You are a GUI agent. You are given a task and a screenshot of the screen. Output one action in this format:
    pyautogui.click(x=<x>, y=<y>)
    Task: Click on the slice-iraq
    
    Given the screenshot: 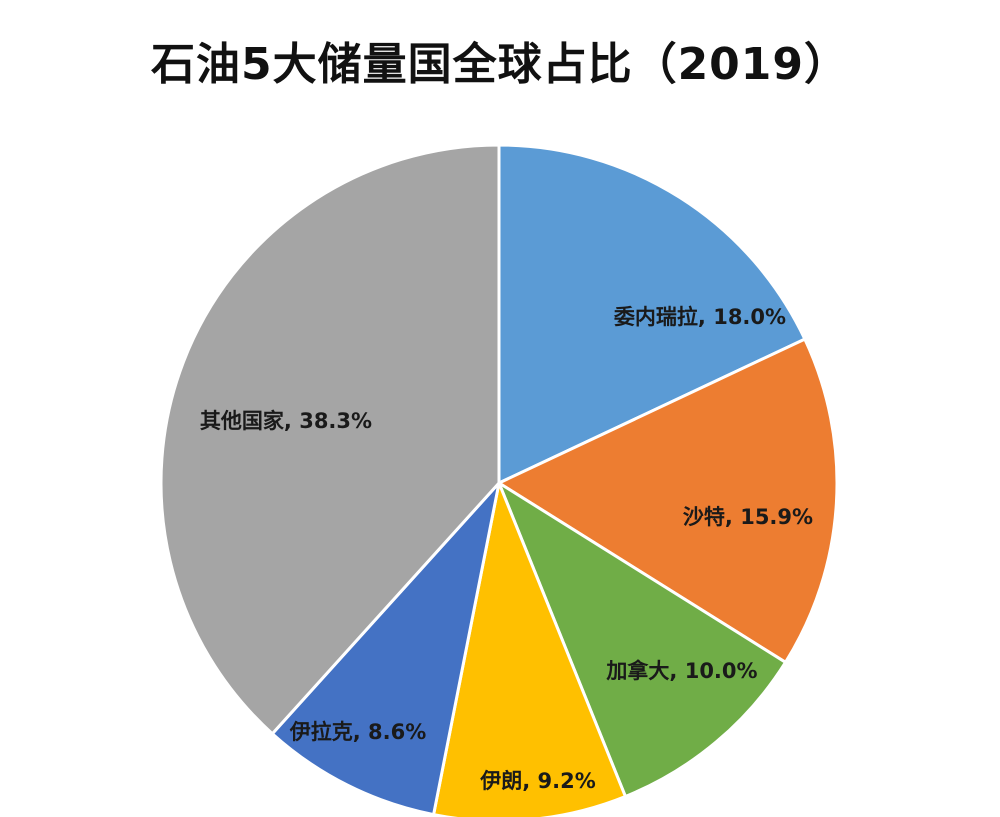 What is the action you would take?
    pyautogui.click(x=385, y=649)
    